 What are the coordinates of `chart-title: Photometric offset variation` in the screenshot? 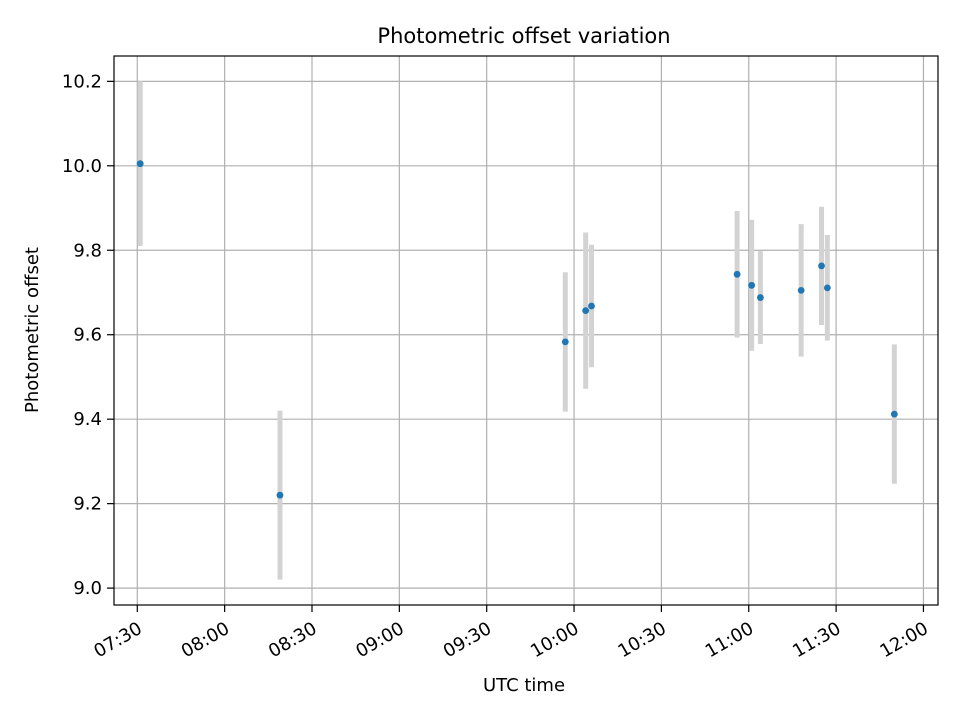 It's located at (523, 36).